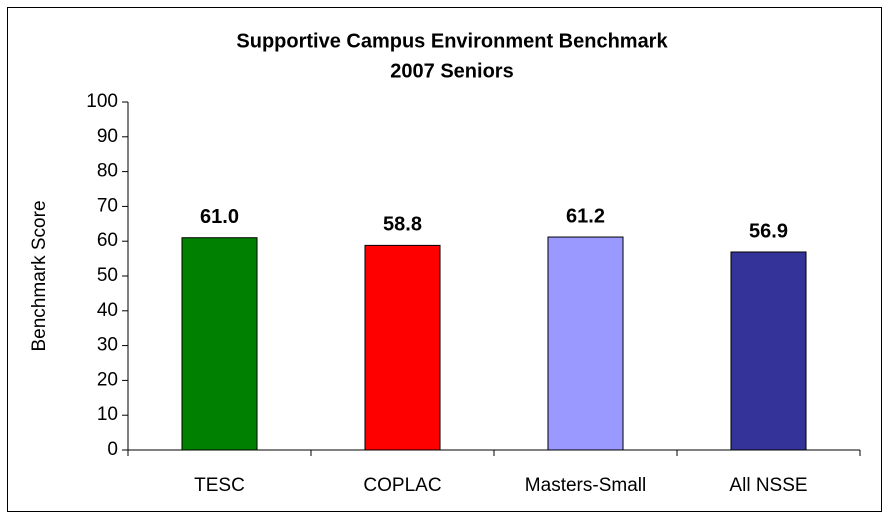 This screenshot has height=520, width=890. What do you see at coordinates (107, 275) in the screenshot?
I see `y-tick-label: 50` at bounding box center [107, 275].